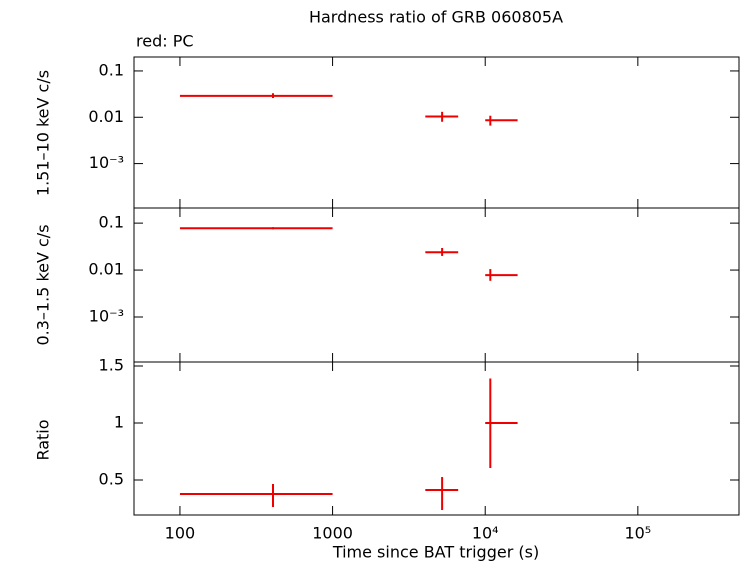 The height and width of the screenshot is (566, 742). I want to click on x-tick-label: 100, so click(180, 533).